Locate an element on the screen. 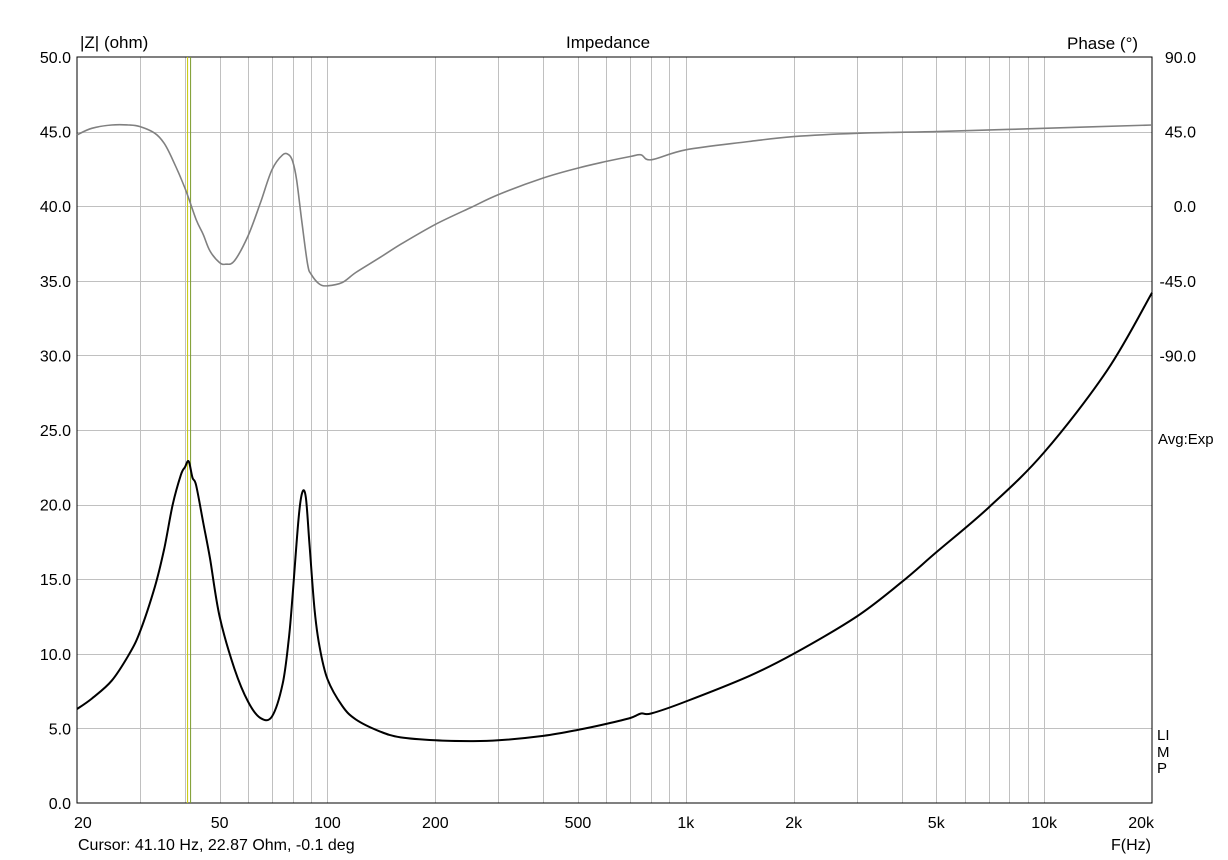 This screenshot has width=1228, height=860. x-tick-label: 20k is located at coordinates (1141, 823).